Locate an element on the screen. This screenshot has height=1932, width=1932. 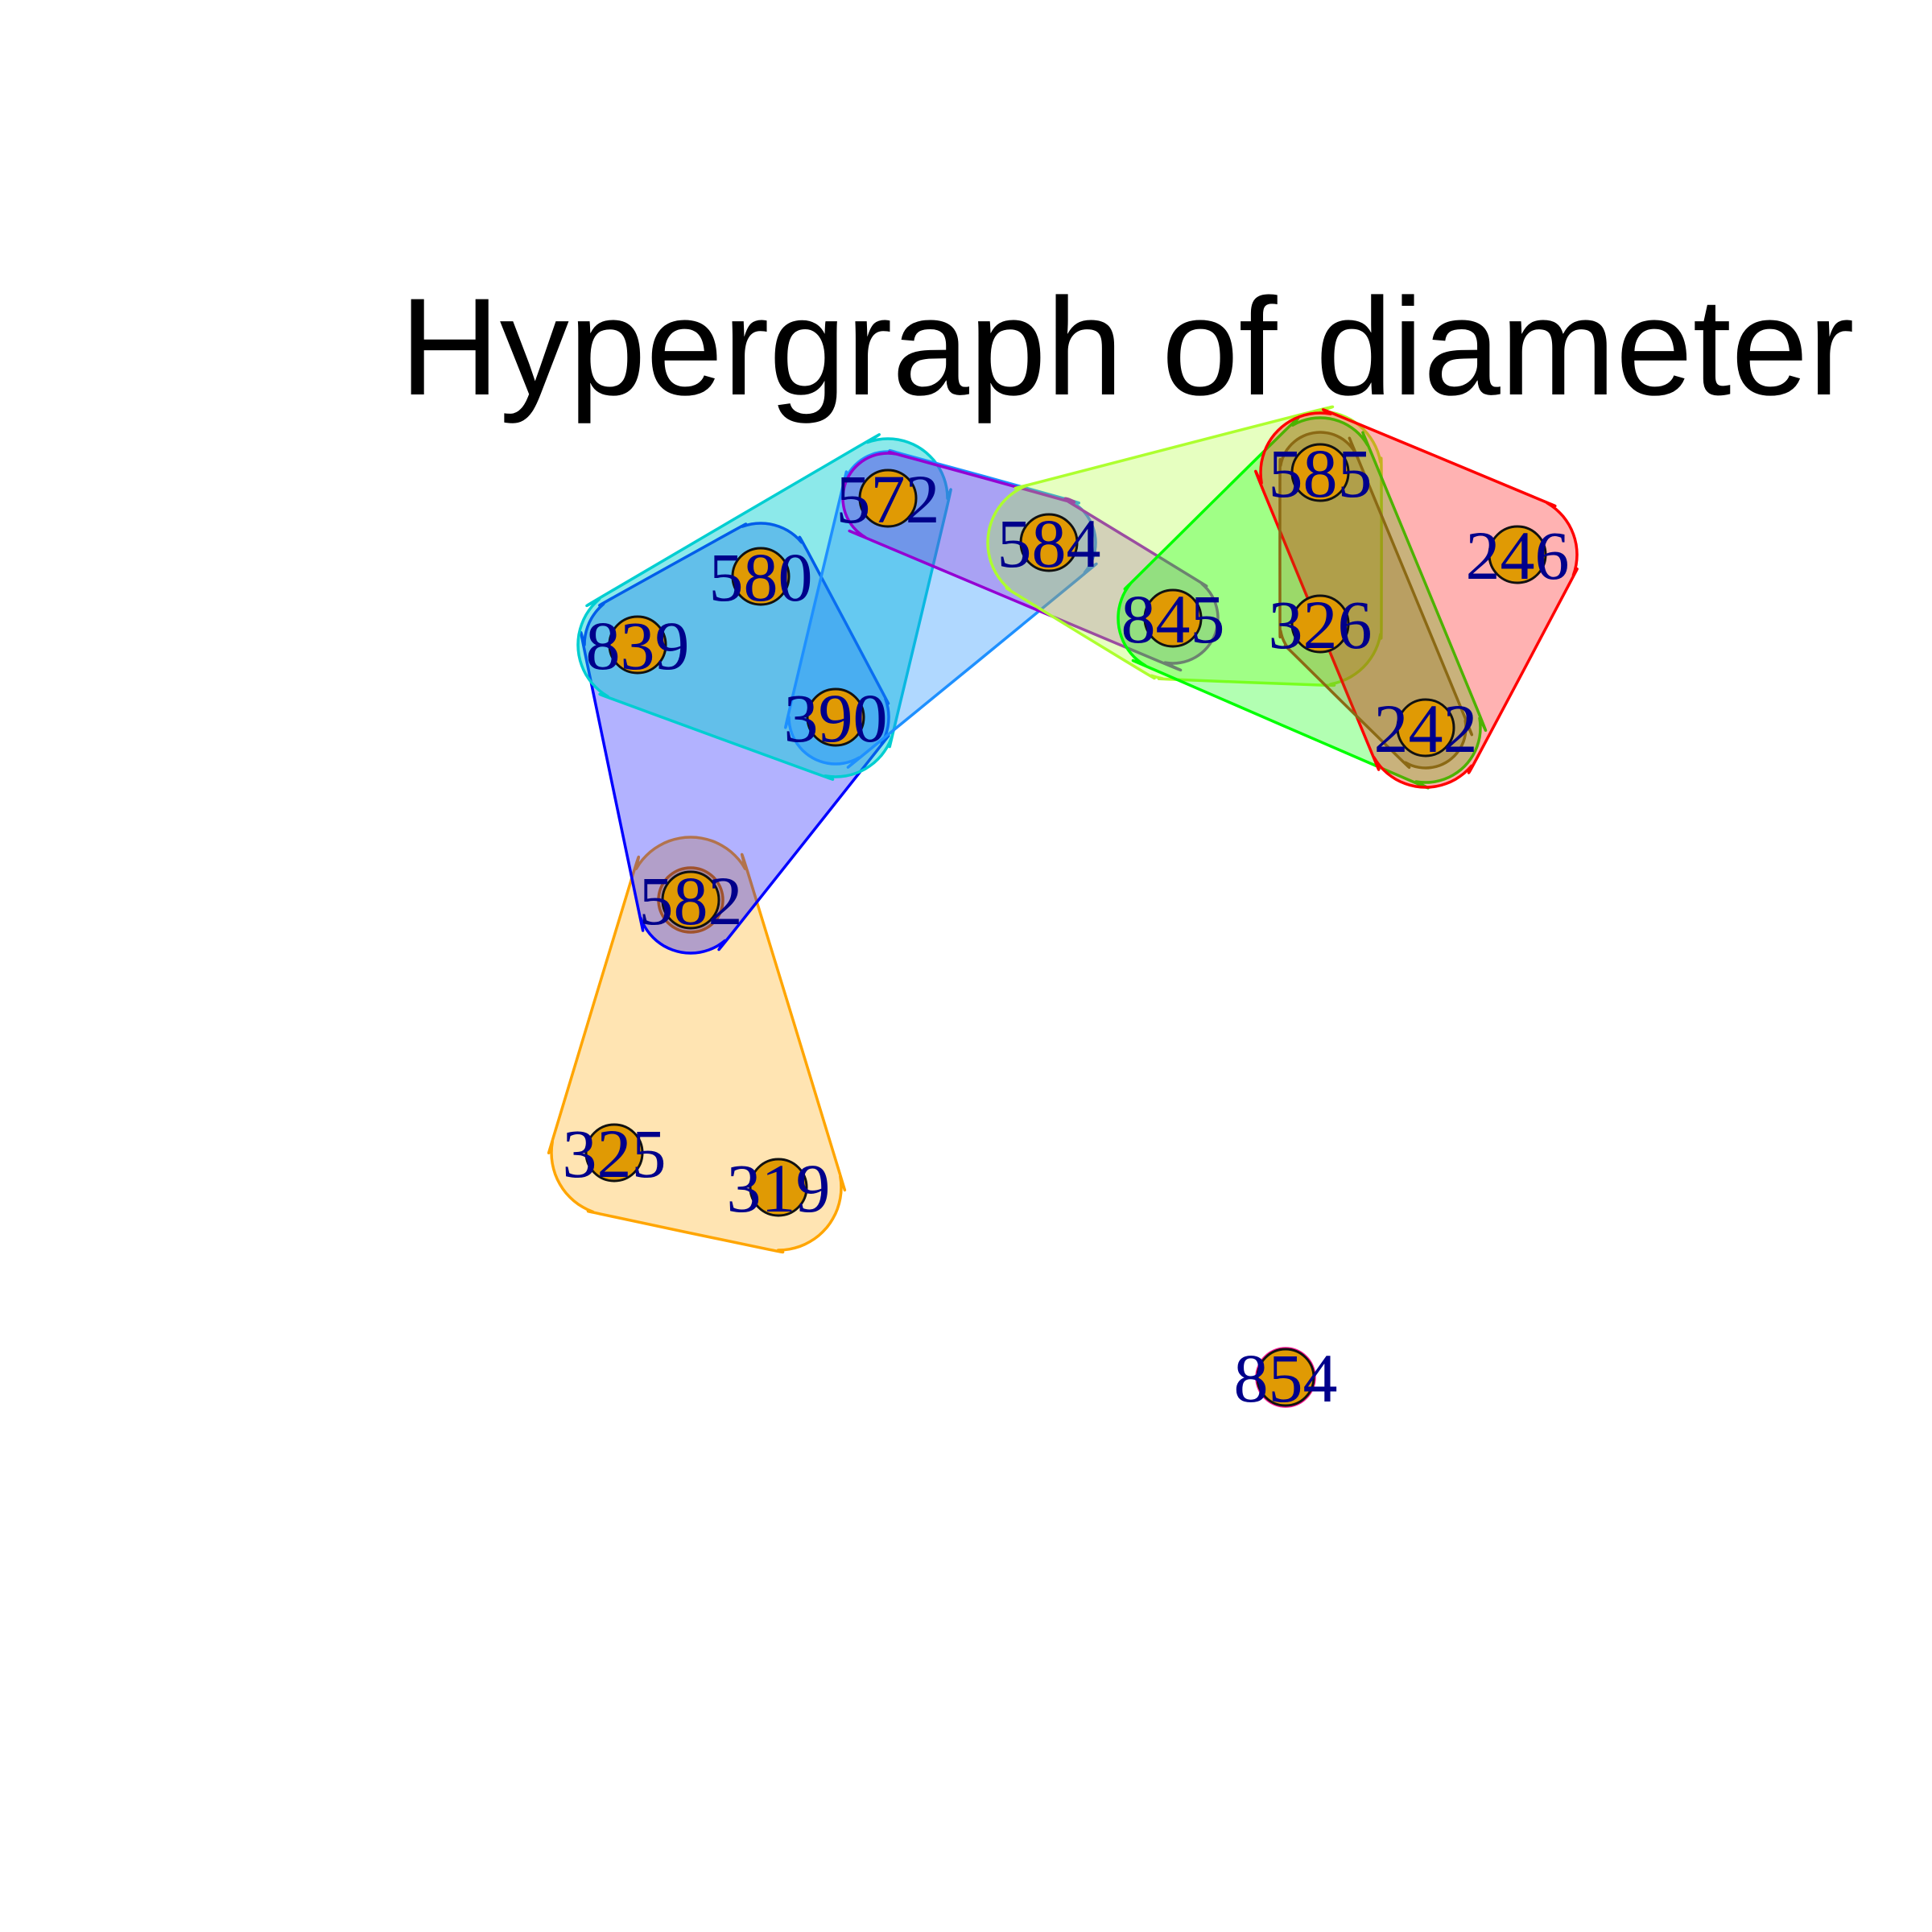
node-582: 582 is located at coordinates (691, 900).